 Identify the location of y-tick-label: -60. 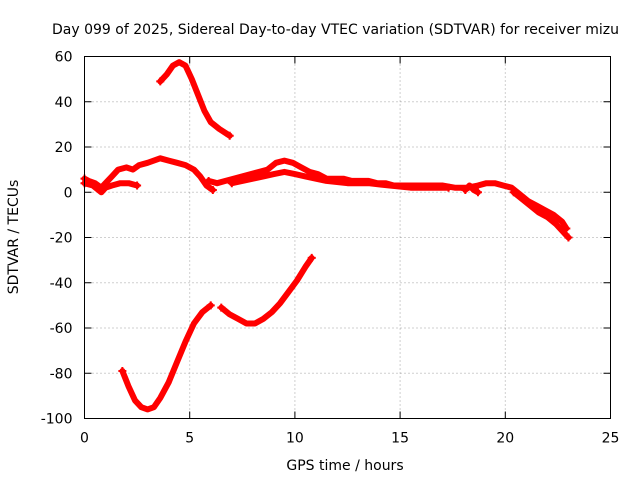
(61, 329).